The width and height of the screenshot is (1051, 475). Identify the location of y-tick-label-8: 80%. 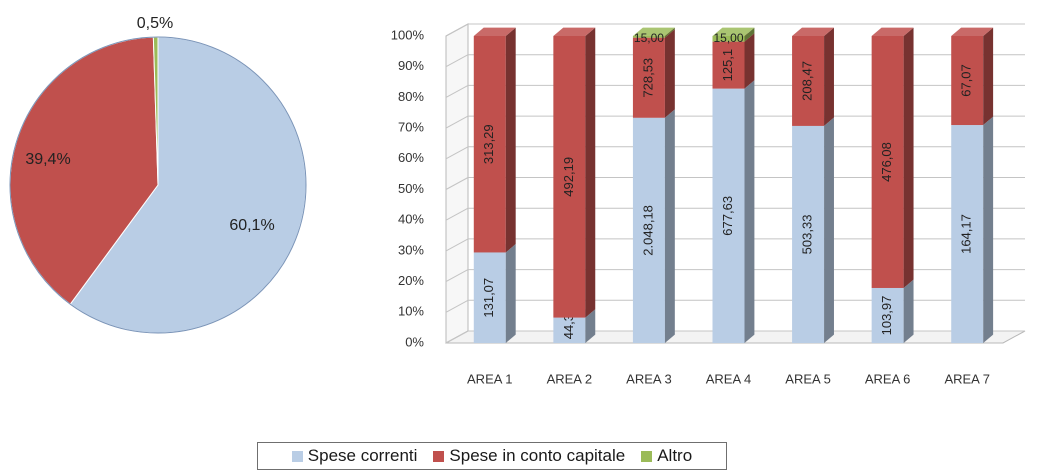
(411, 96).